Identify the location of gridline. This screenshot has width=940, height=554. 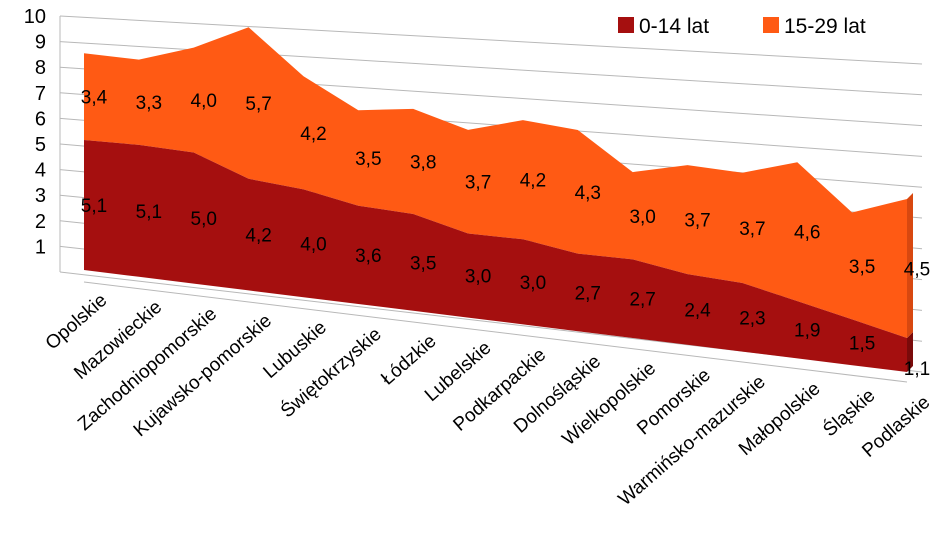
(491, 40).